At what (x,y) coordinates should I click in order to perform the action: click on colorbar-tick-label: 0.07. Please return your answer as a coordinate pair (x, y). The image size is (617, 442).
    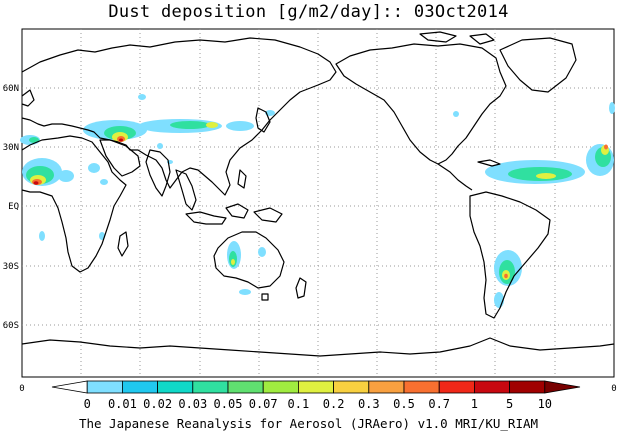
    Looking at the image, I should click on (263, 404).